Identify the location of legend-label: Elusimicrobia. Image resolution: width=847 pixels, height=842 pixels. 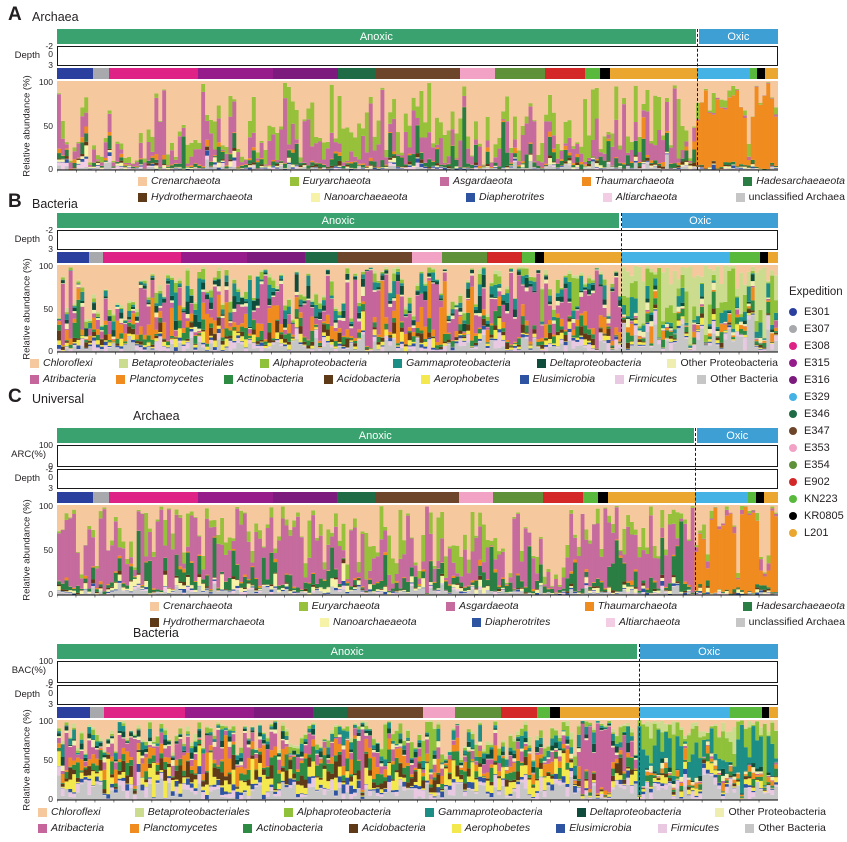
(564, 379).